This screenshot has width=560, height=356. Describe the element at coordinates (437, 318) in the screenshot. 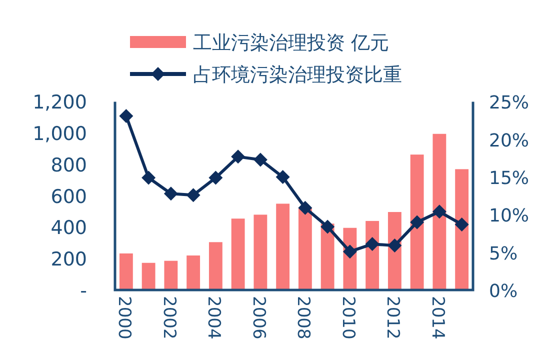

I see `x-tick-label: 2014` at that location.